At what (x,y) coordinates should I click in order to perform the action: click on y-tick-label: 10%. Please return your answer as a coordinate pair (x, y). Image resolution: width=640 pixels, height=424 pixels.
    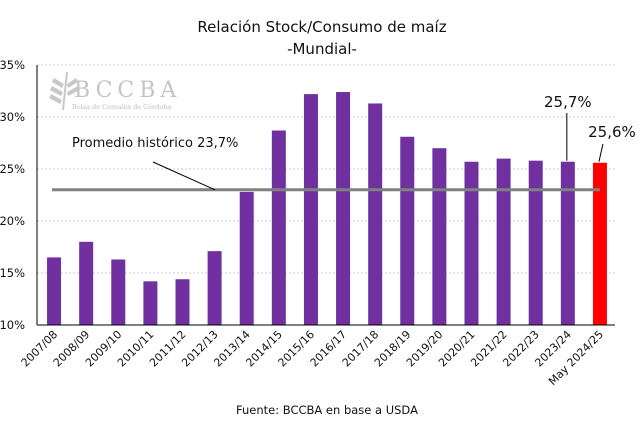
    Looking at the image, I should click on (12, 325).